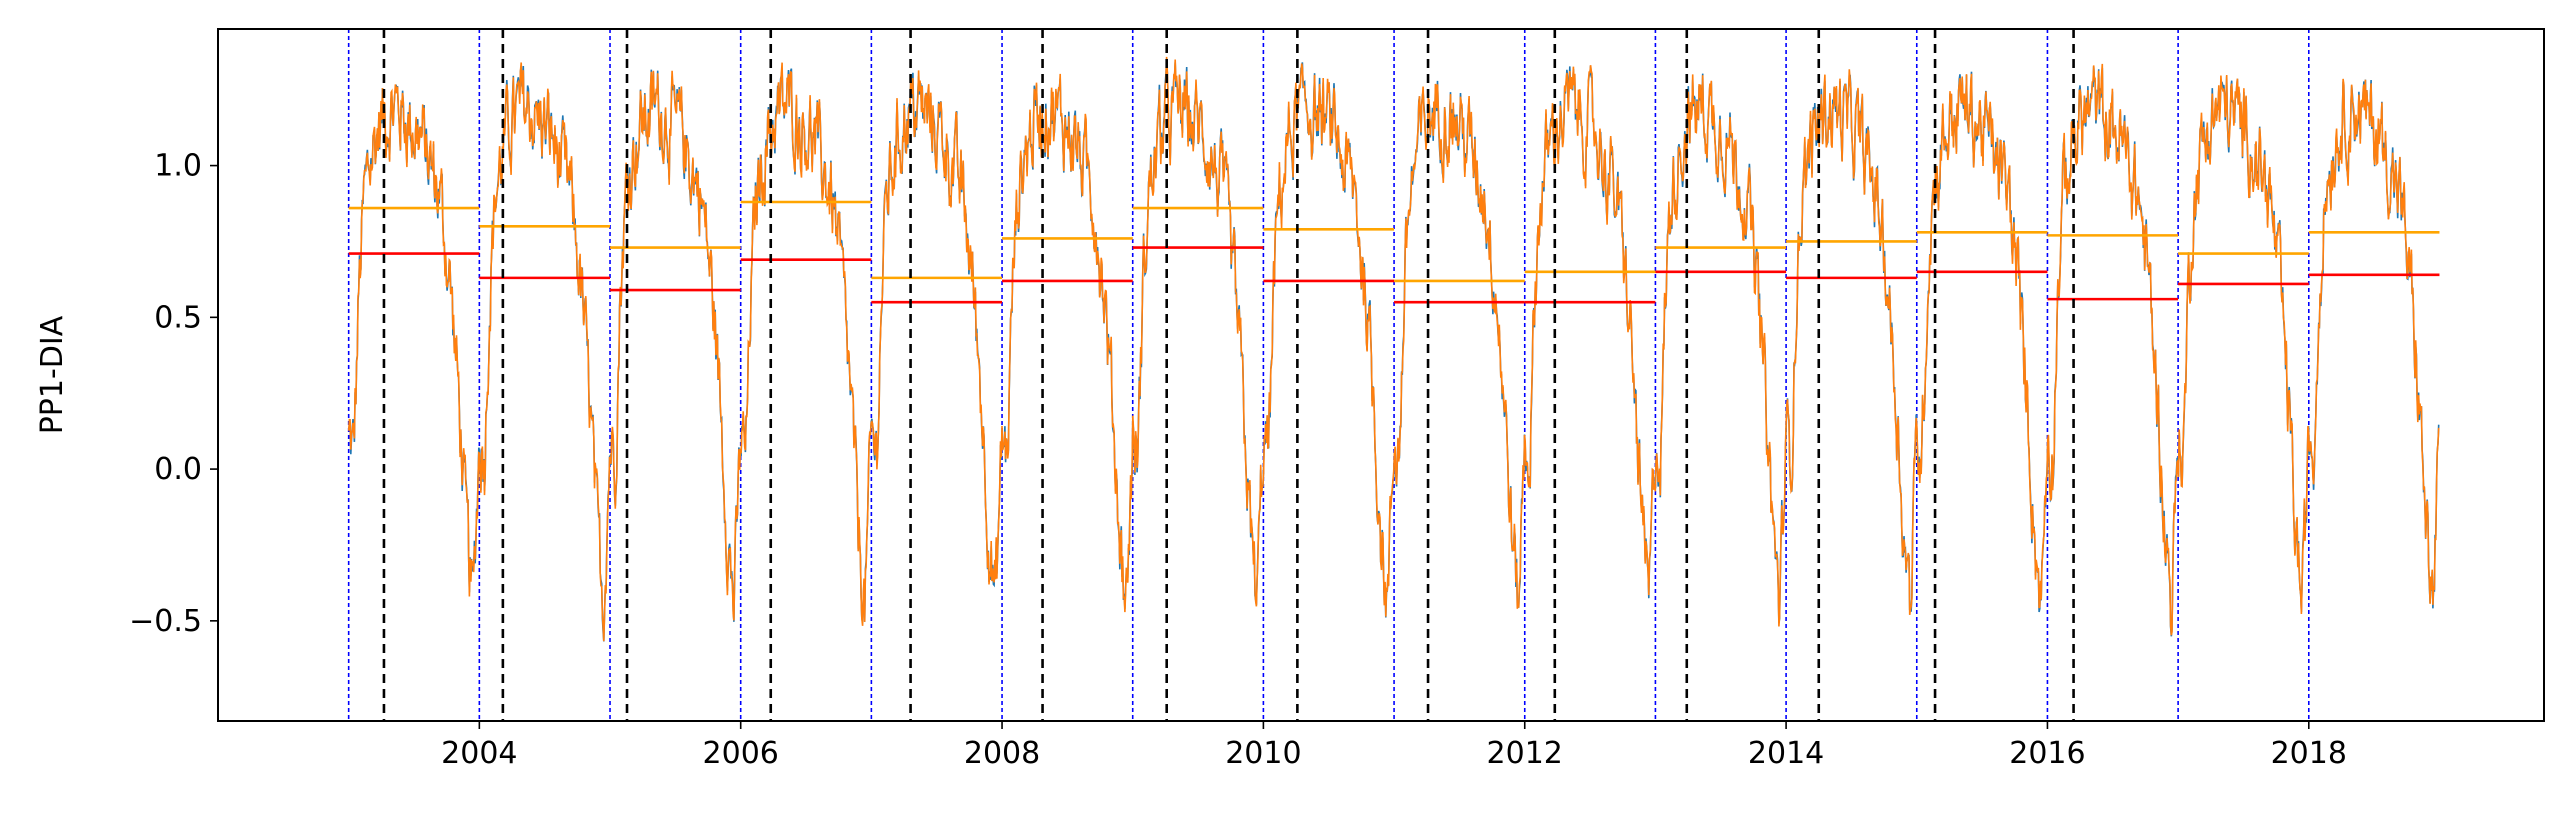  Describe the element at coordinates (52, 374) in the screenshot. I see `y-axis-label: PP1-DIA` at that location.